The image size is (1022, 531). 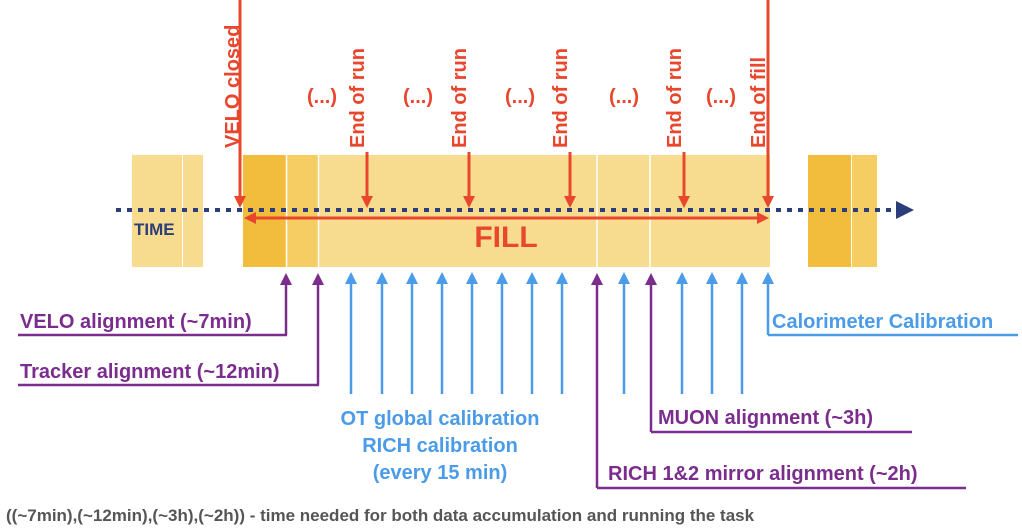 I want to click on calibration-arrows, so click(x=559, y=333).